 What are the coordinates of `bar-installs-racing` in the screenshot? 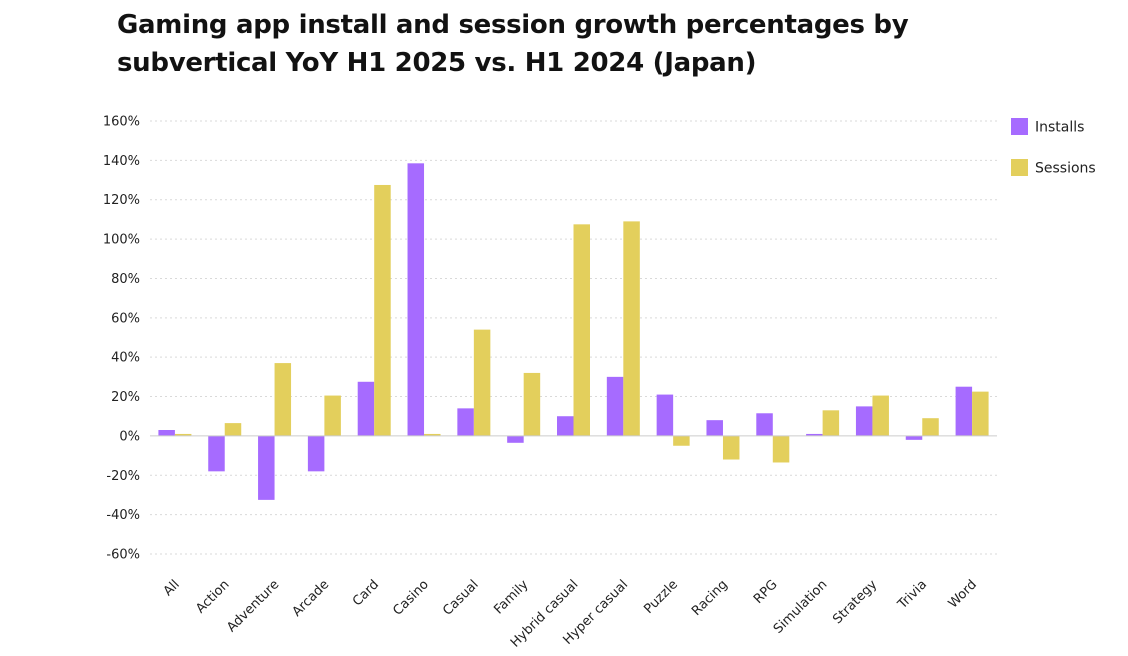 It's located at (714, 428).